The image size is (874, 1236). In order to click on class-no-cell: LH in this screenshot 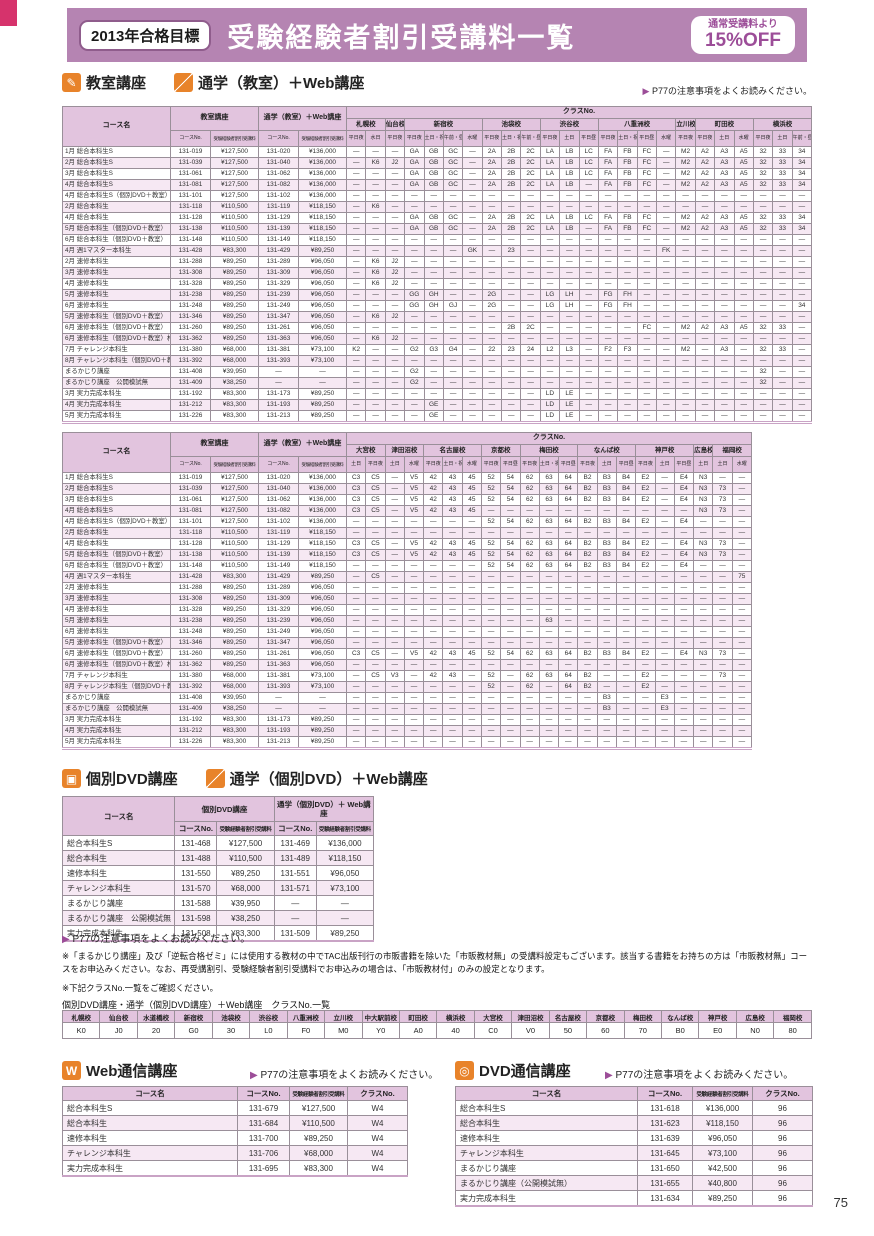, I will do `click(569, 295)`.